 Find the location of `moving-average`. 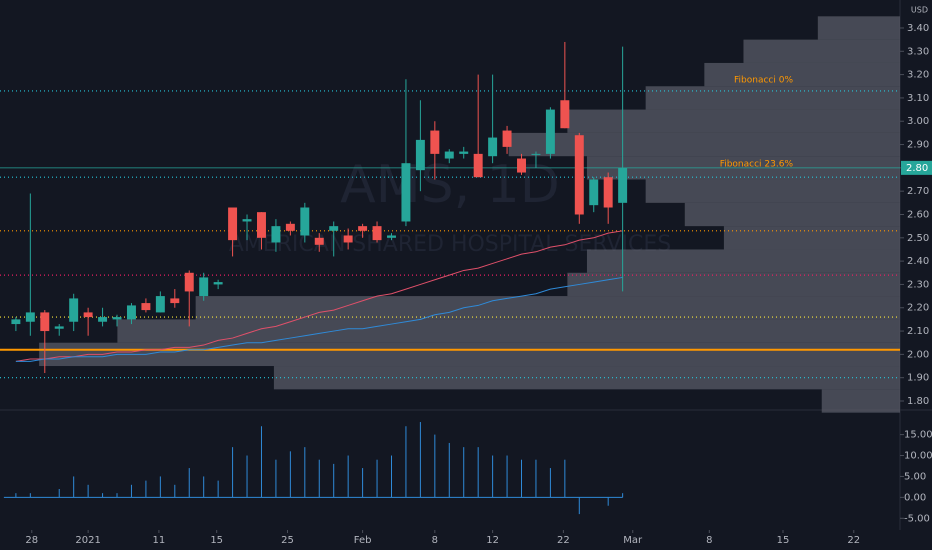

moving-average is located at coordinates (319, 319).